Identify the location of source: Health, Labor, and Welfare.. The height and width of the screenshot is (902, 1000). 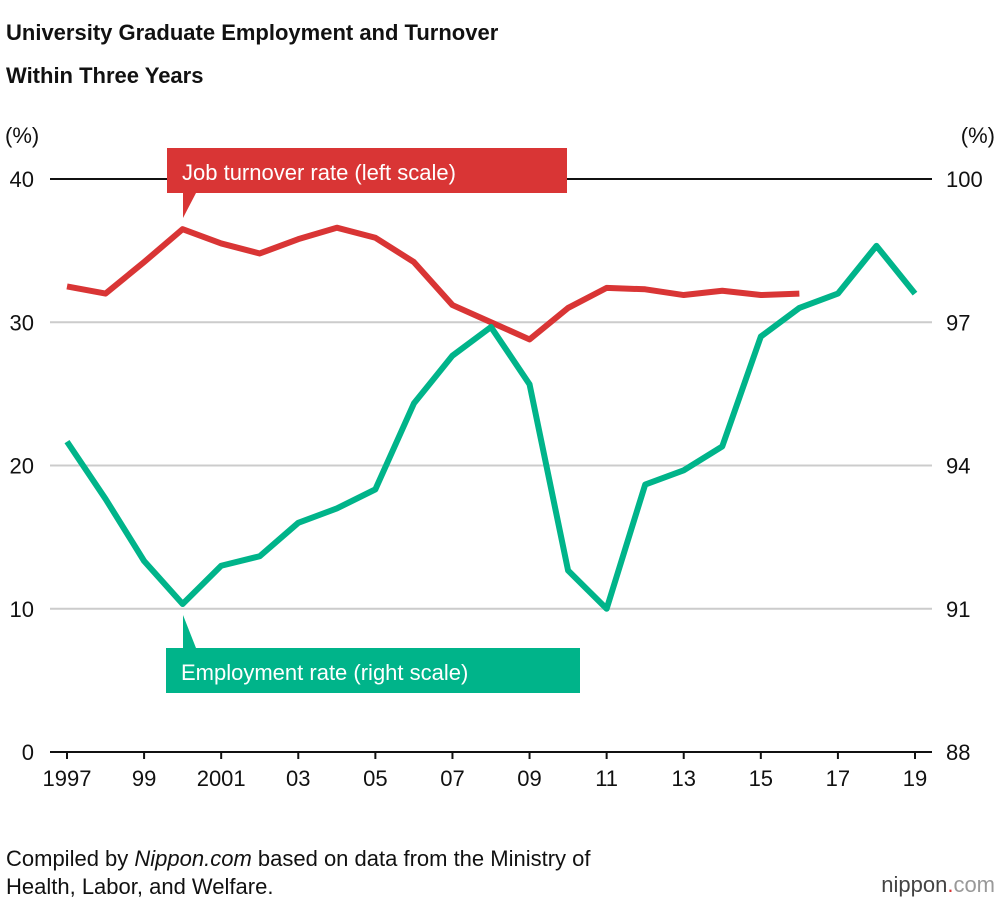
(139, 886).